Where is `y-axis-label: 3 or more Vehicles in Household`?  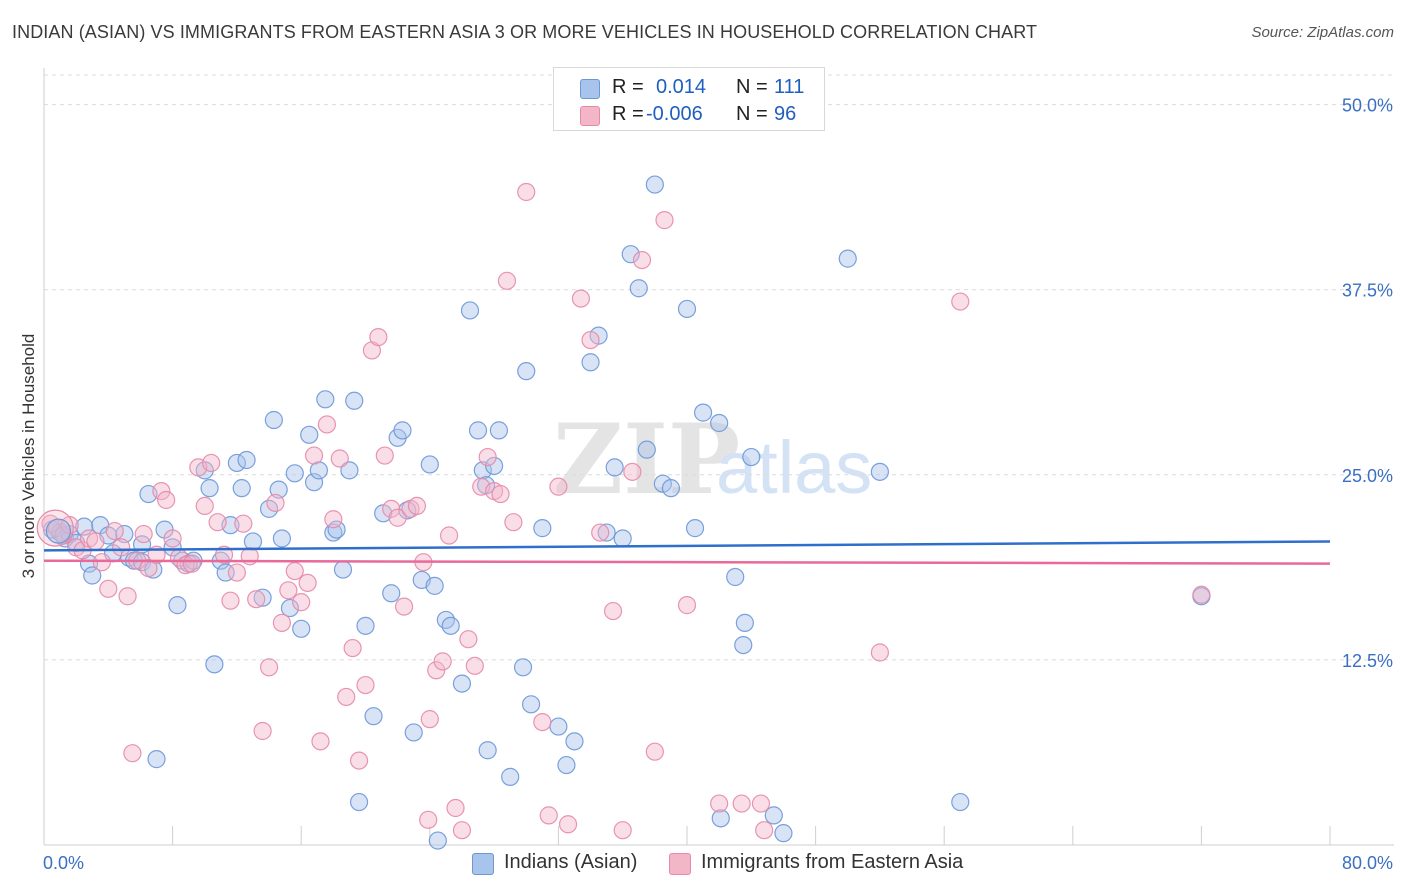
y-axis-label: 3 or more Vehicles in Household is located at coordinates (28, 456).